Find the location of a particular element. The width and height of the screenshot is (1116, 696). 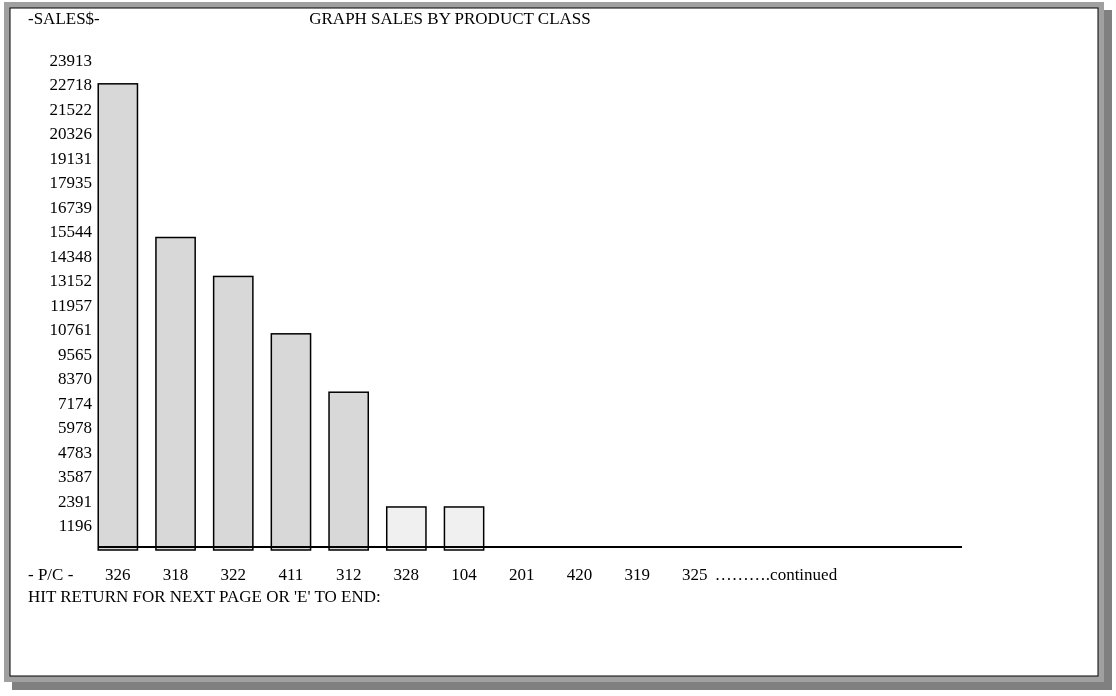

y-tick-label: 21522 is located at coordinates (70, 109).